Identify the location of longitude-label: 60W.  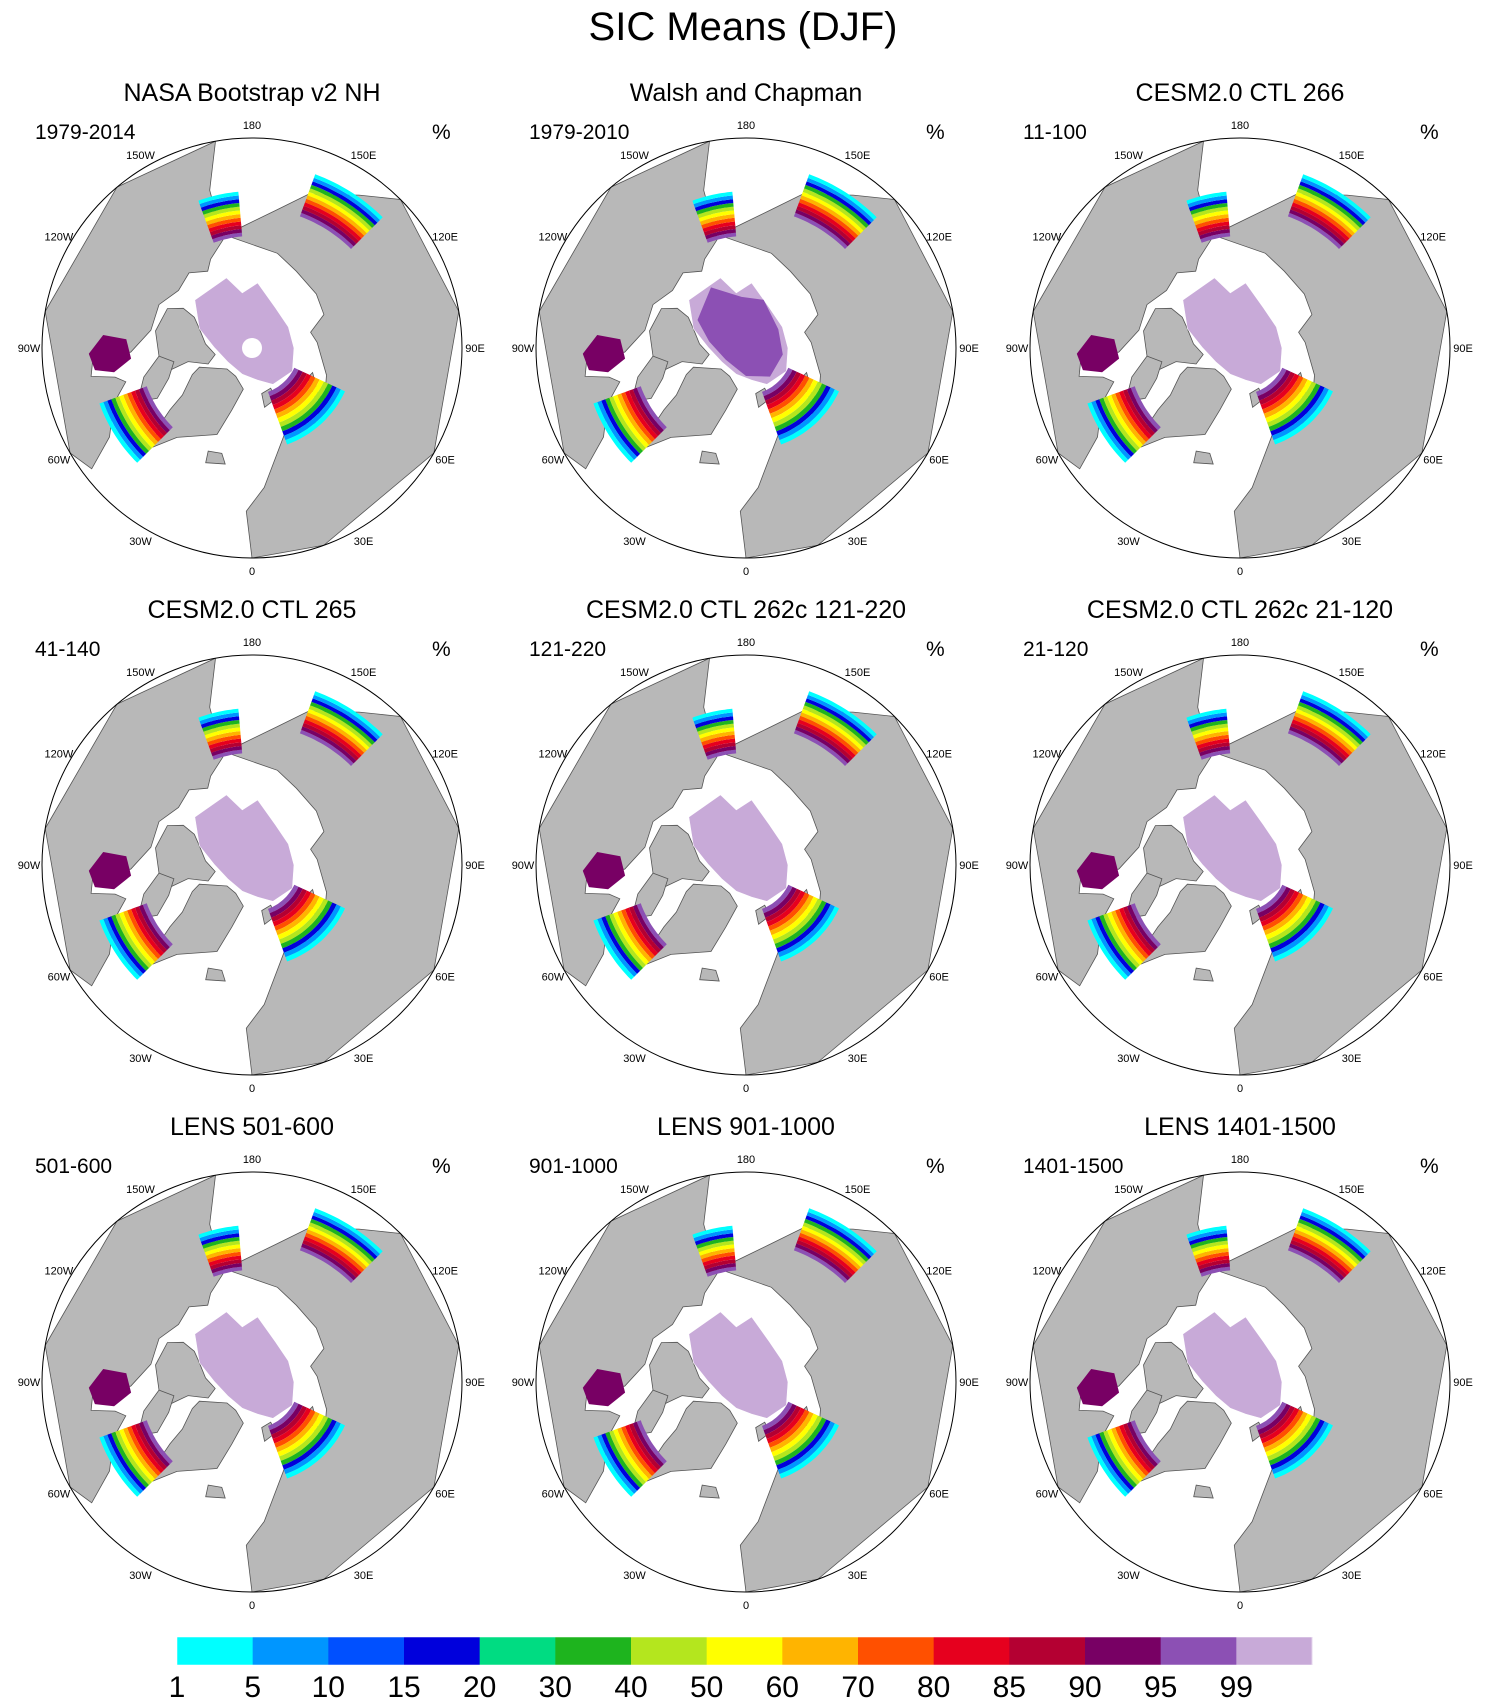
(553, 461).